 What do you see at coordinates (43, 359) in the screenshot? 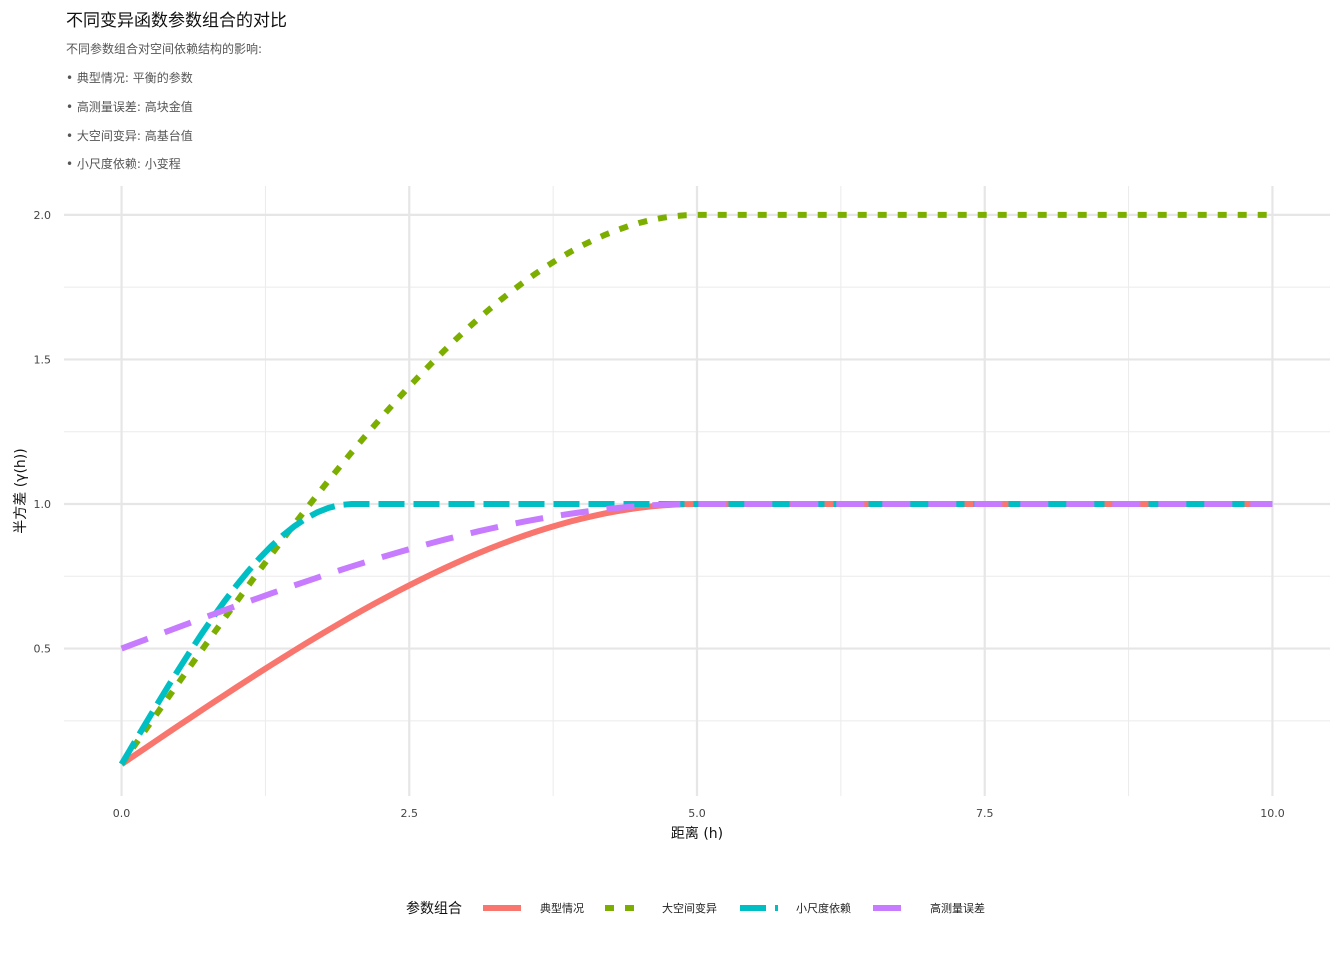
I see `y-tick-label: 1.5` at bounding box center [43, 359].